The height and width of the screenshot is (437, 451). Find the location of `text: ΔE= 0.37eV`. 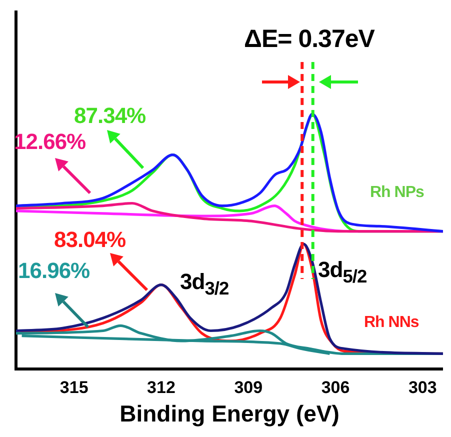

text: ΔE= 0.37eV is located at coordinates (309, 39).